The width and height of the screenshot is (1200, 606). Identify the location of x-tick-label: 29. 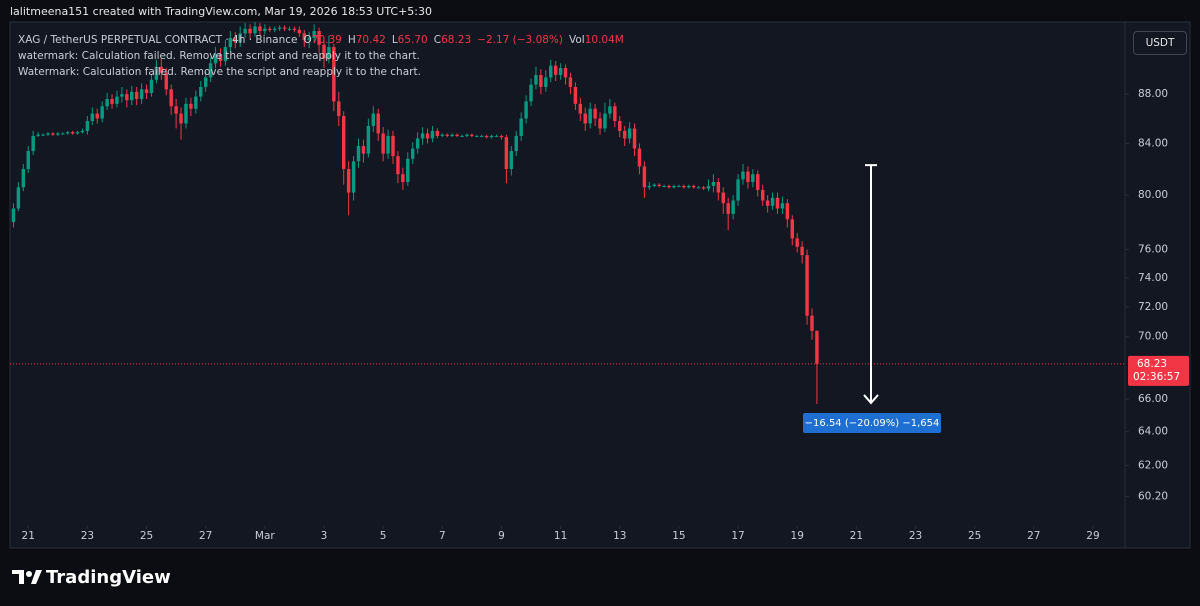
(1092, 536).